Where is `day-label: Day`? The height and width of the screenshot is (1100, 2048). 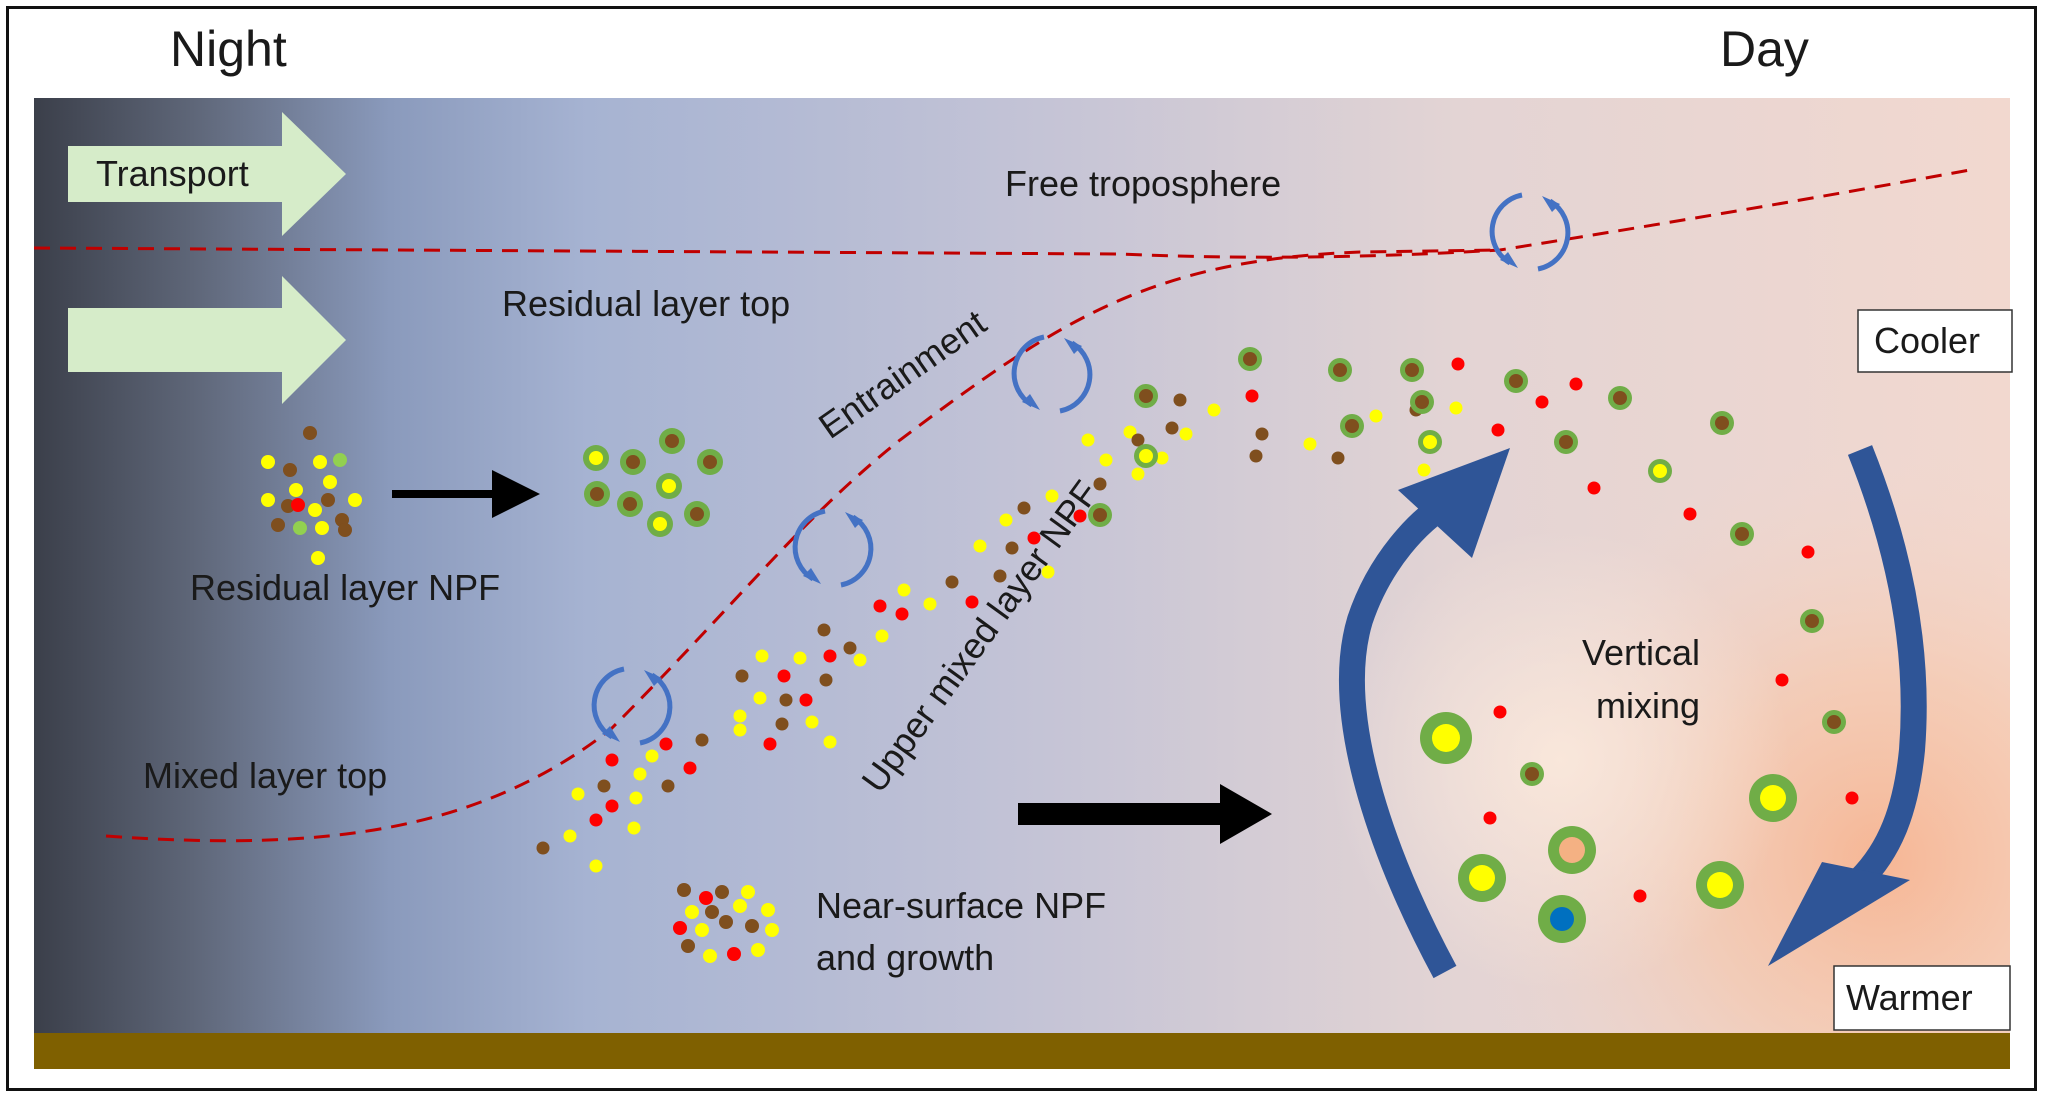
day-label: Day is located at coordinates (1764, 49).